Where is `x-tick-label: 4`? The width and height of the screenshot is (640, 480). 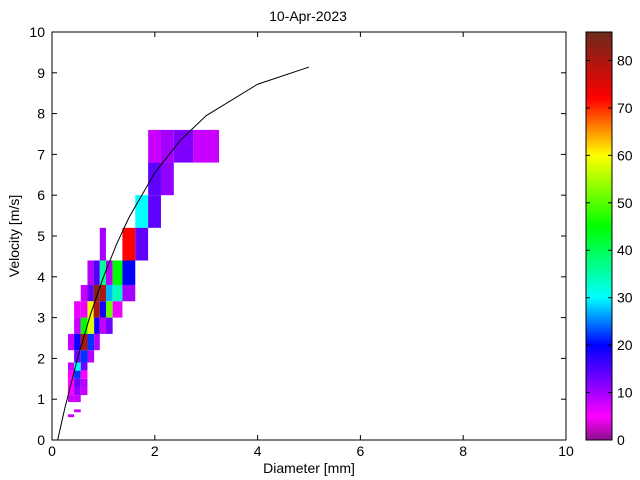 x-tick-label: 4 is located at coordinates (258, 451).